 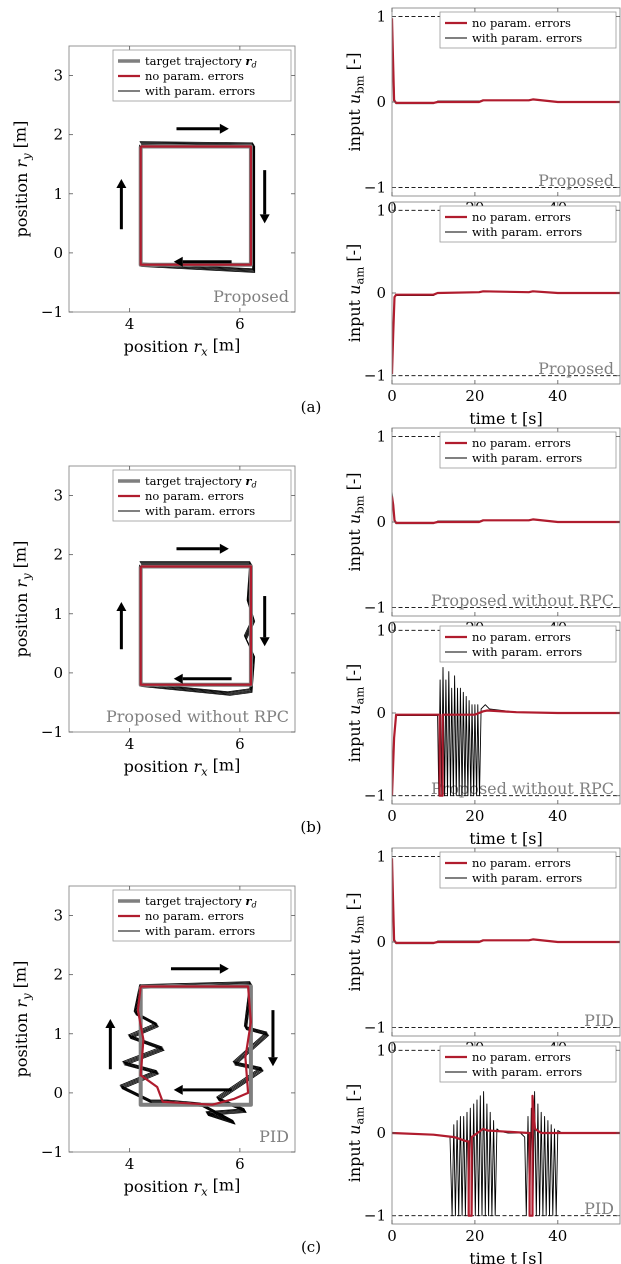 I want to click on series-line-target, so click(x=195, y=625).